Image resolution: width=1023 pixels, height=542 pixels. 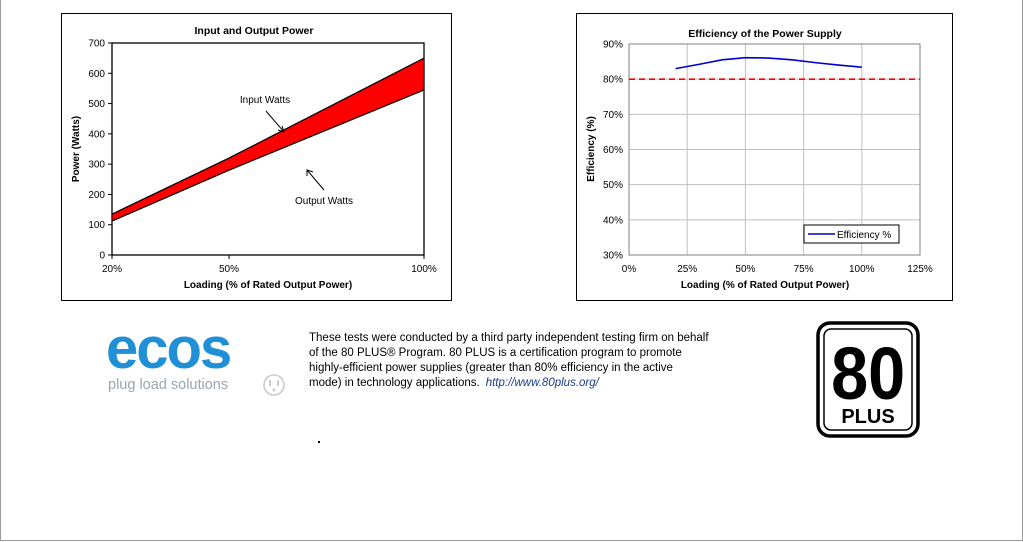 I want to click on chart1-xtick-label: 100%, so click(x=424, y=269).